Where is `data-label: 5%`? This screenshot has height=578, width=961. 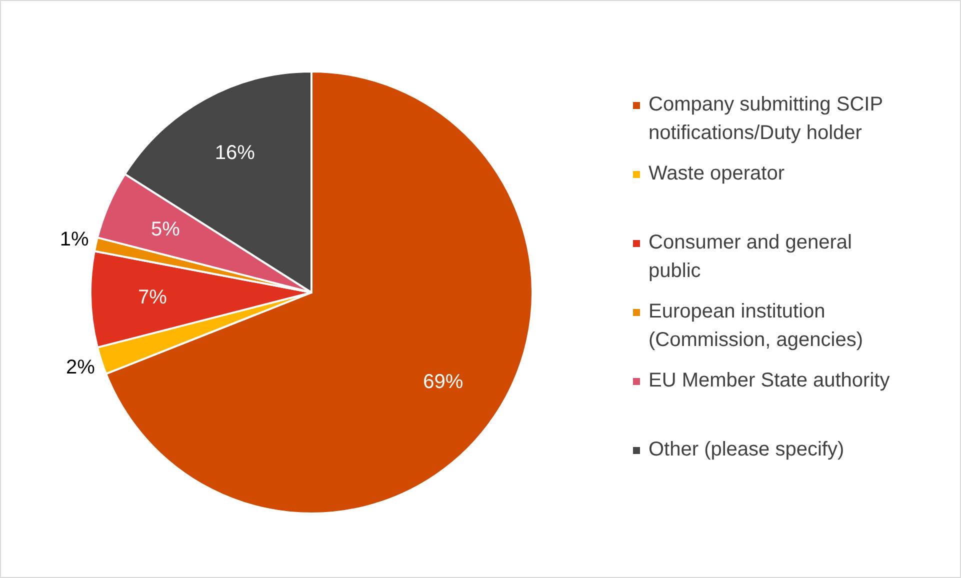
data-label: 5% is located at coordinates (165, 229).